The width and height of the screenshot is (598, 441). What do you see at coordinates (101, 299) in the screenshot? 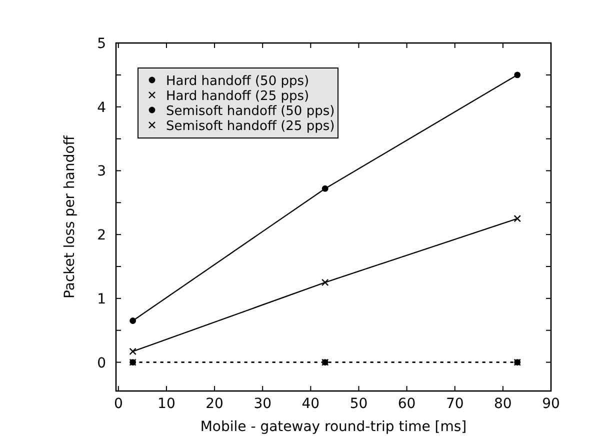
I see `y-tick-label: 1` at bounding box center [101, 299].